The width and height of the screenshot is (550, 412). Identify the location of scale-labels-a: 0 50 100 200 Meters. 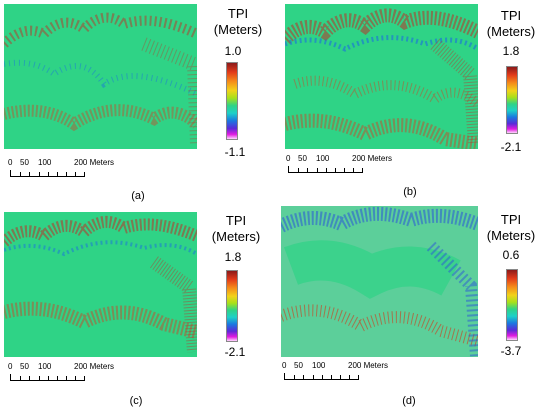
(78, 163).